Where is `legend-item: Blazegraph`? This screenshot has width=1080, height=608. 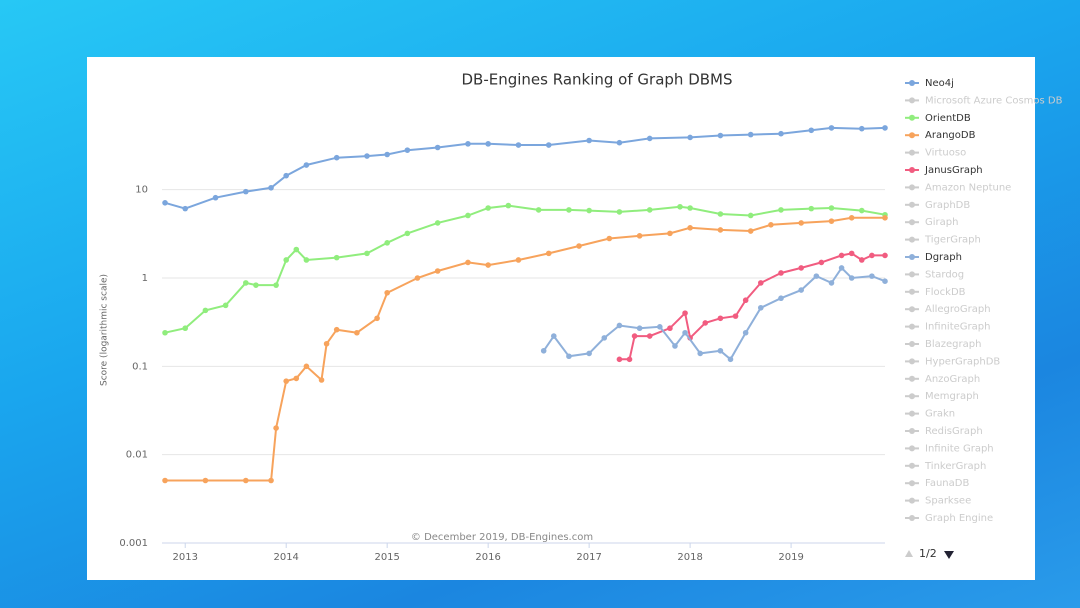
legend-item: Blazegraph is located at coordinates (943, 344).